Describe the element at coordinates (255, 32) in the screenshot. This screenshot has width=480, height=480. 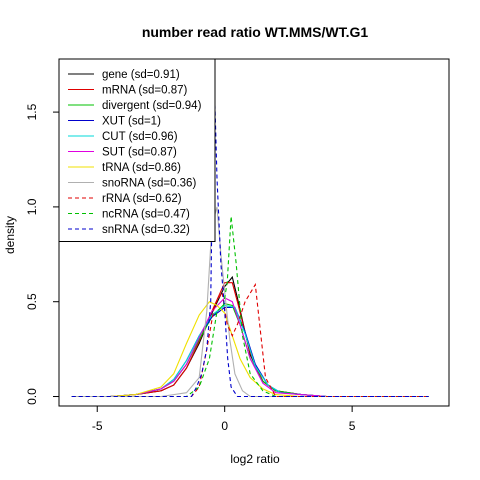
I see `chart-title: number read ratio WT.MMS/WT.G1` at that location.